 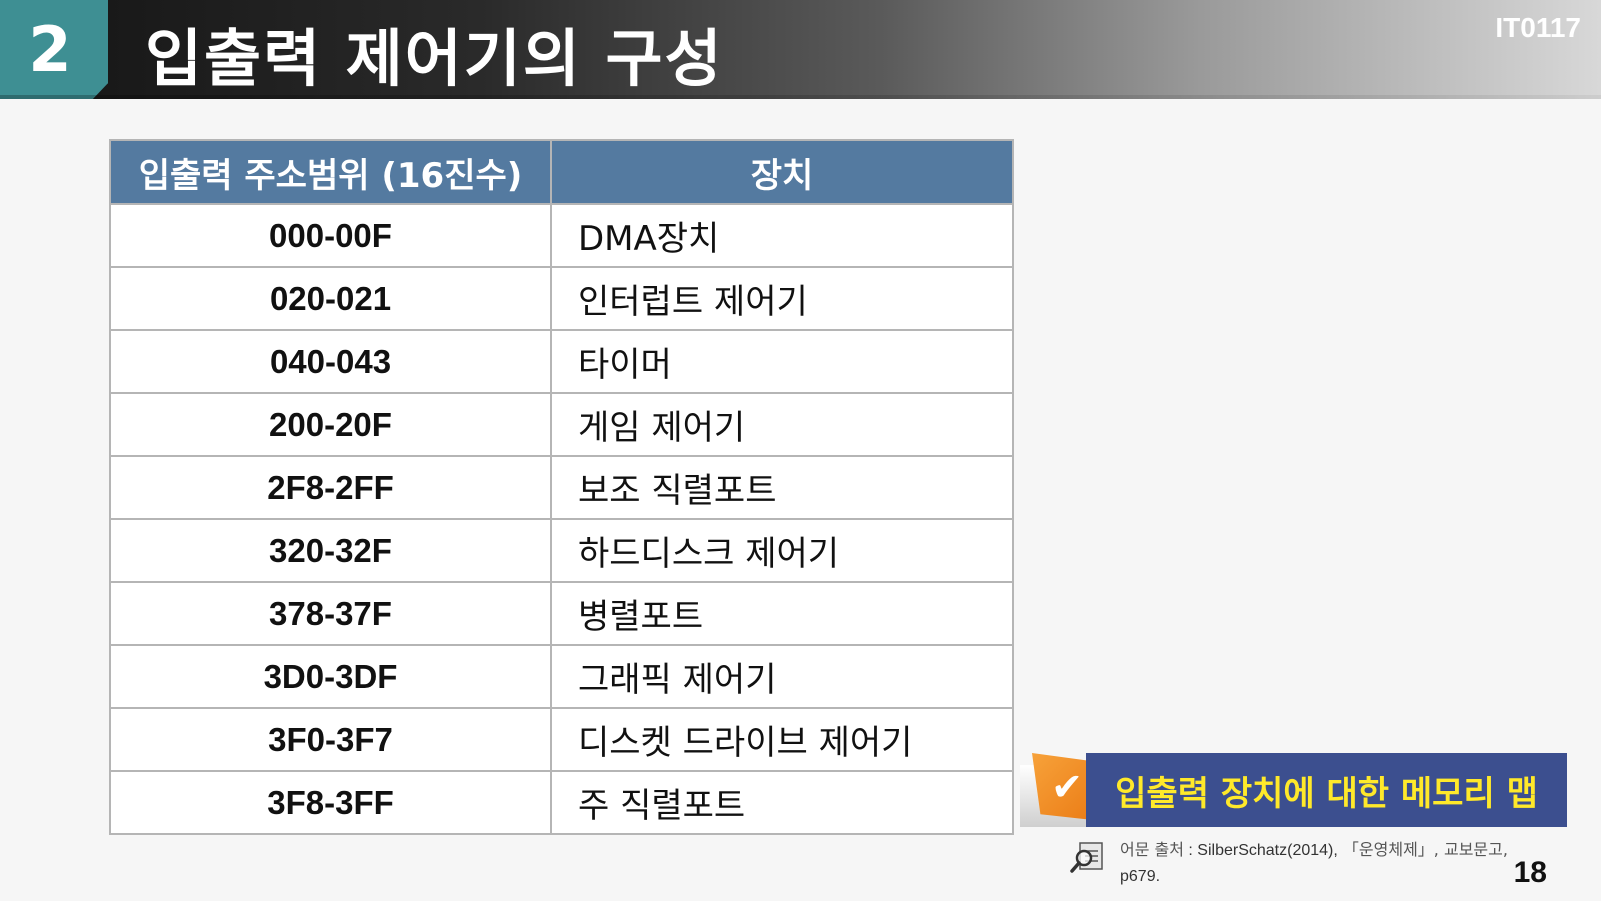 I want to click on device-cell: 병렬포트, so click(x=782, y=613).